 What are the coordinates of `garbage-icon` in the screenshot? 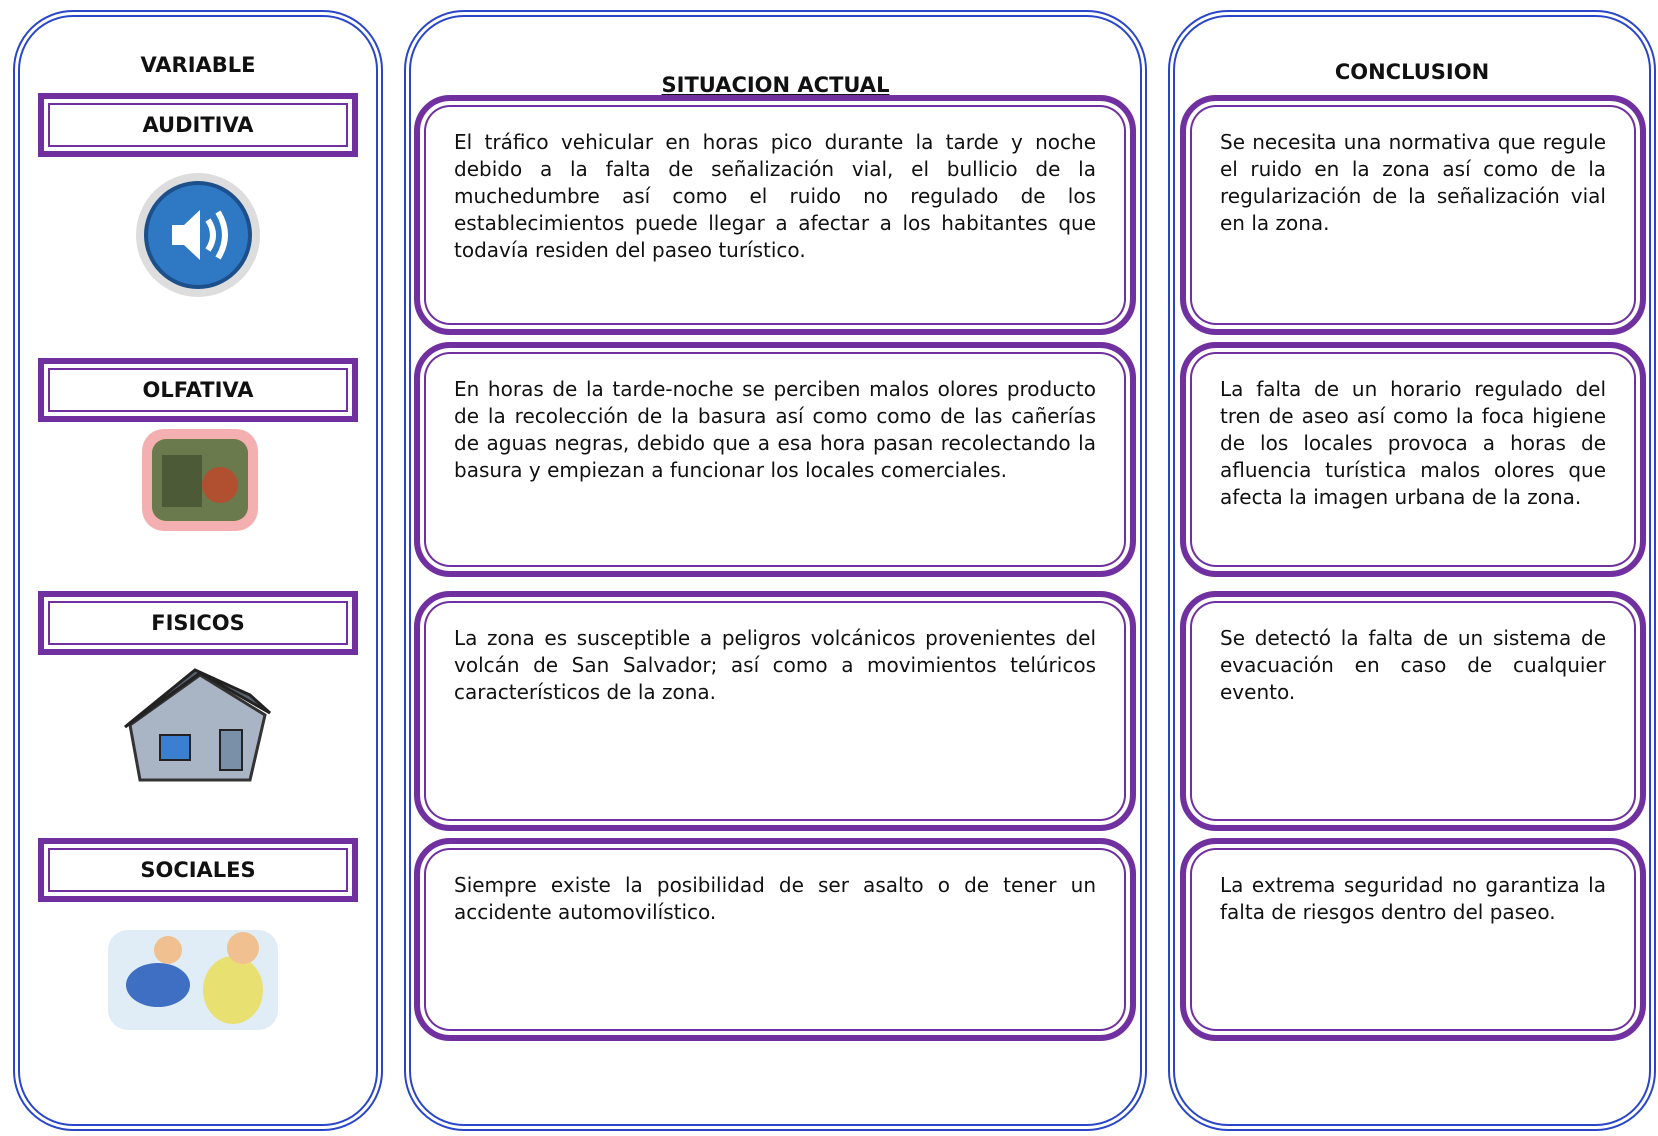 It's located at (200, 480).